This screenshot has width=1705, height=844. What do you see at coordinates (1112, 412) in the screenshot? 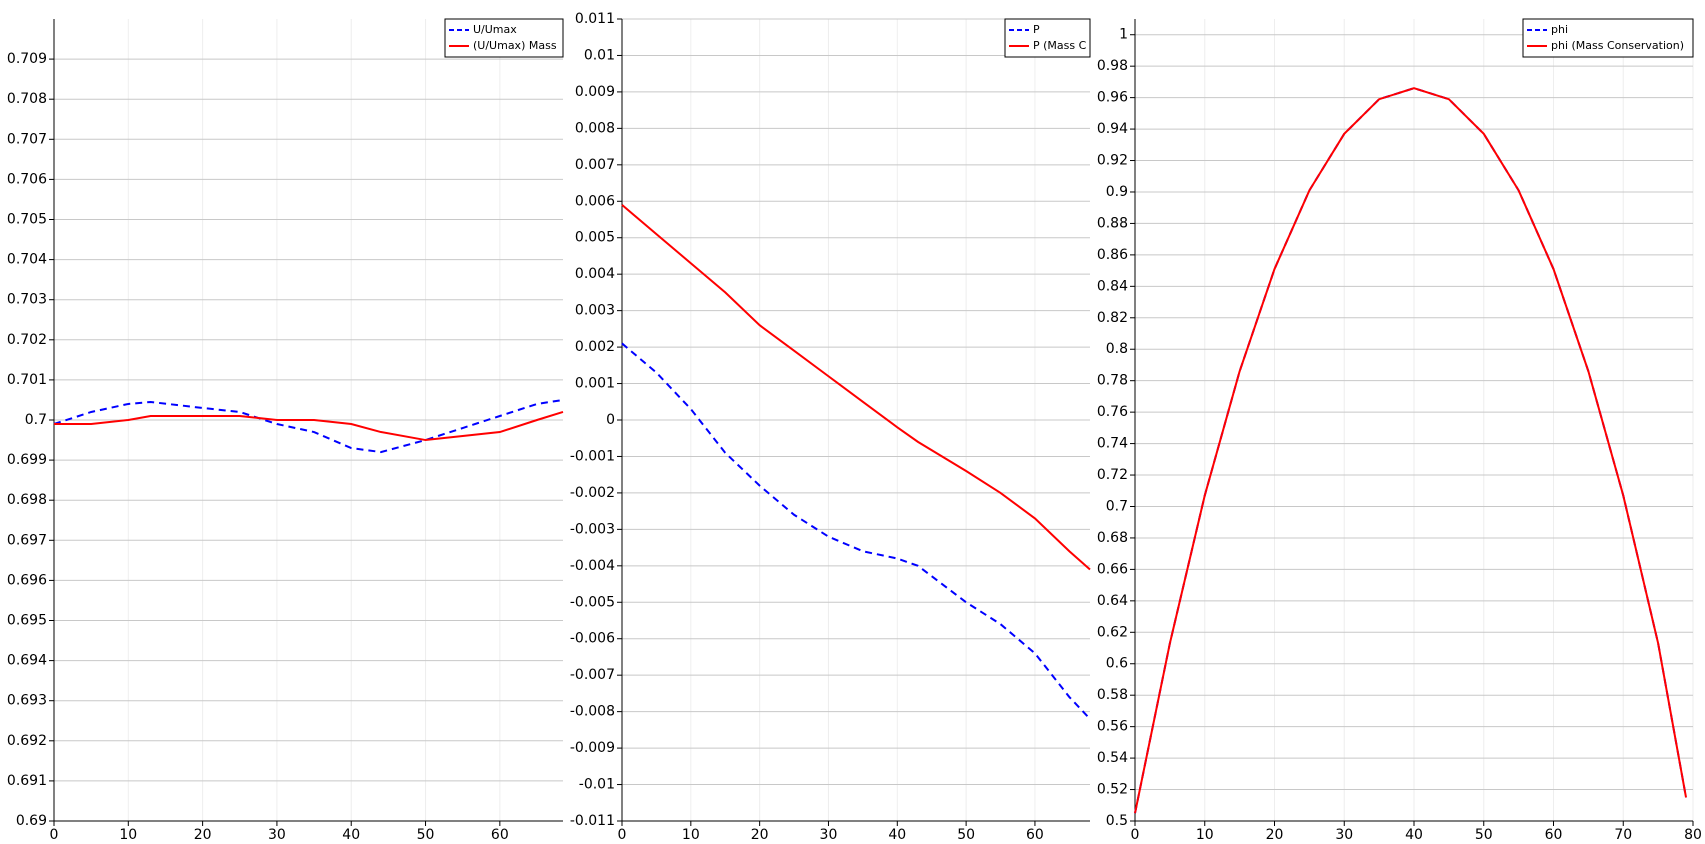
I see `y-tick-label: 0.76` at bounding box center [1112, 412].